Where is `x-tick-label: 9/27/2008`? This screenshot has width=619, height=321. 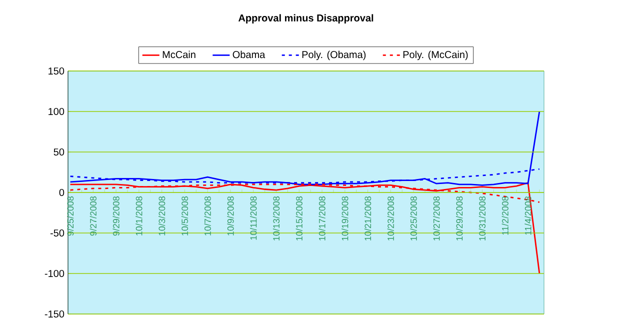 x-tick-label: 9/27/2008 is located at coordinates (93, 216).